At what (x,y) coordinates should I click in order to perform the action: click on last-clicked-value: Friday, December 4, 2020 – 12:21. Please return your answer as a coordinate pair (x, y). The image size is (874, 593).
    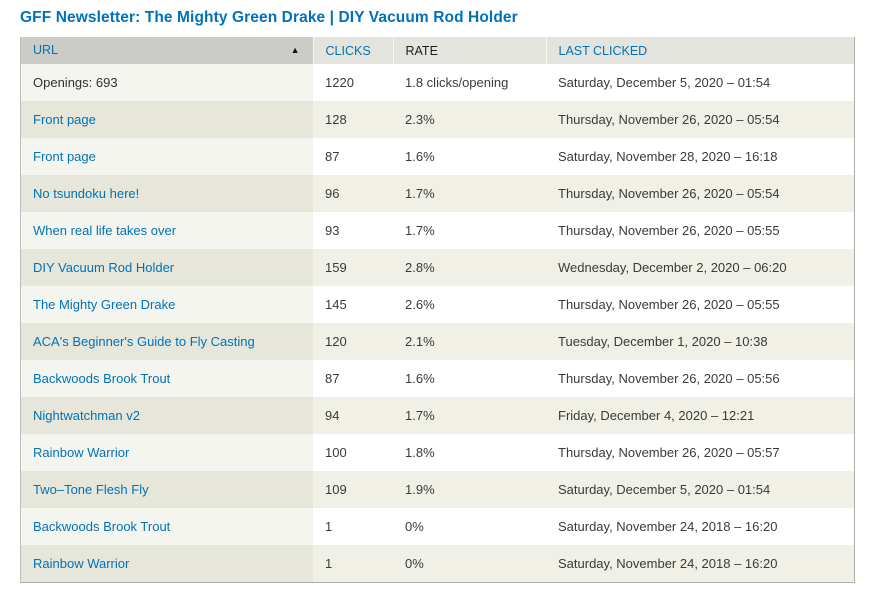
    Looking at the image, I should click on (700, 415).